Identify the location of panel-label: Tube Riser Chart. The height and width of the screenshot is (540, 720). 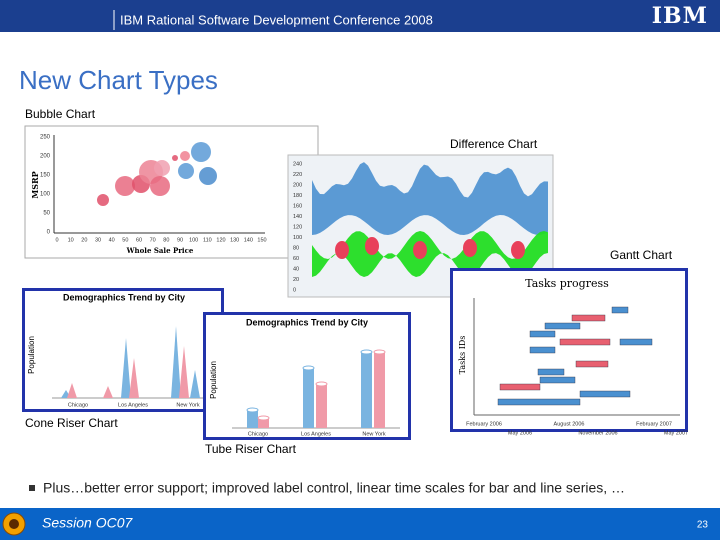
(251, 449).